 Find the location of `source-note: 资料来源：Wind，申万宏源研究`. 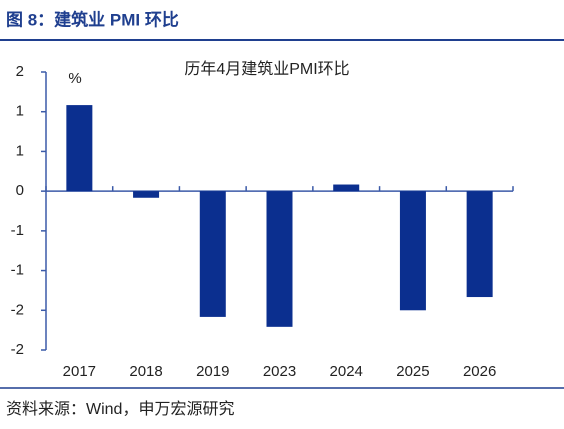

source-note: 资料来源：Wind，申万宏源研究 is located at coordinates (120, 409).